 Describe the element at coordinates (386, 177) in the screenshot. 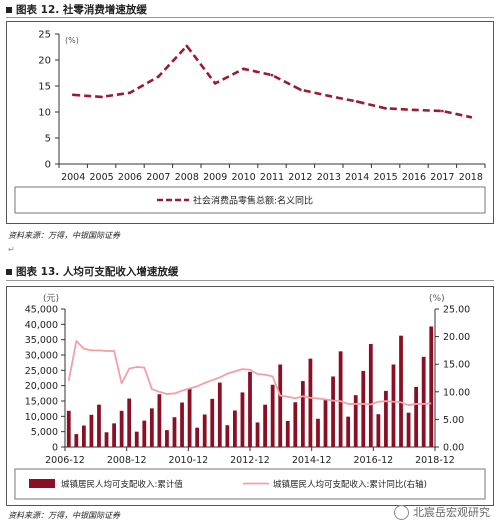

I see `x-tick-label: 2015` at that location.